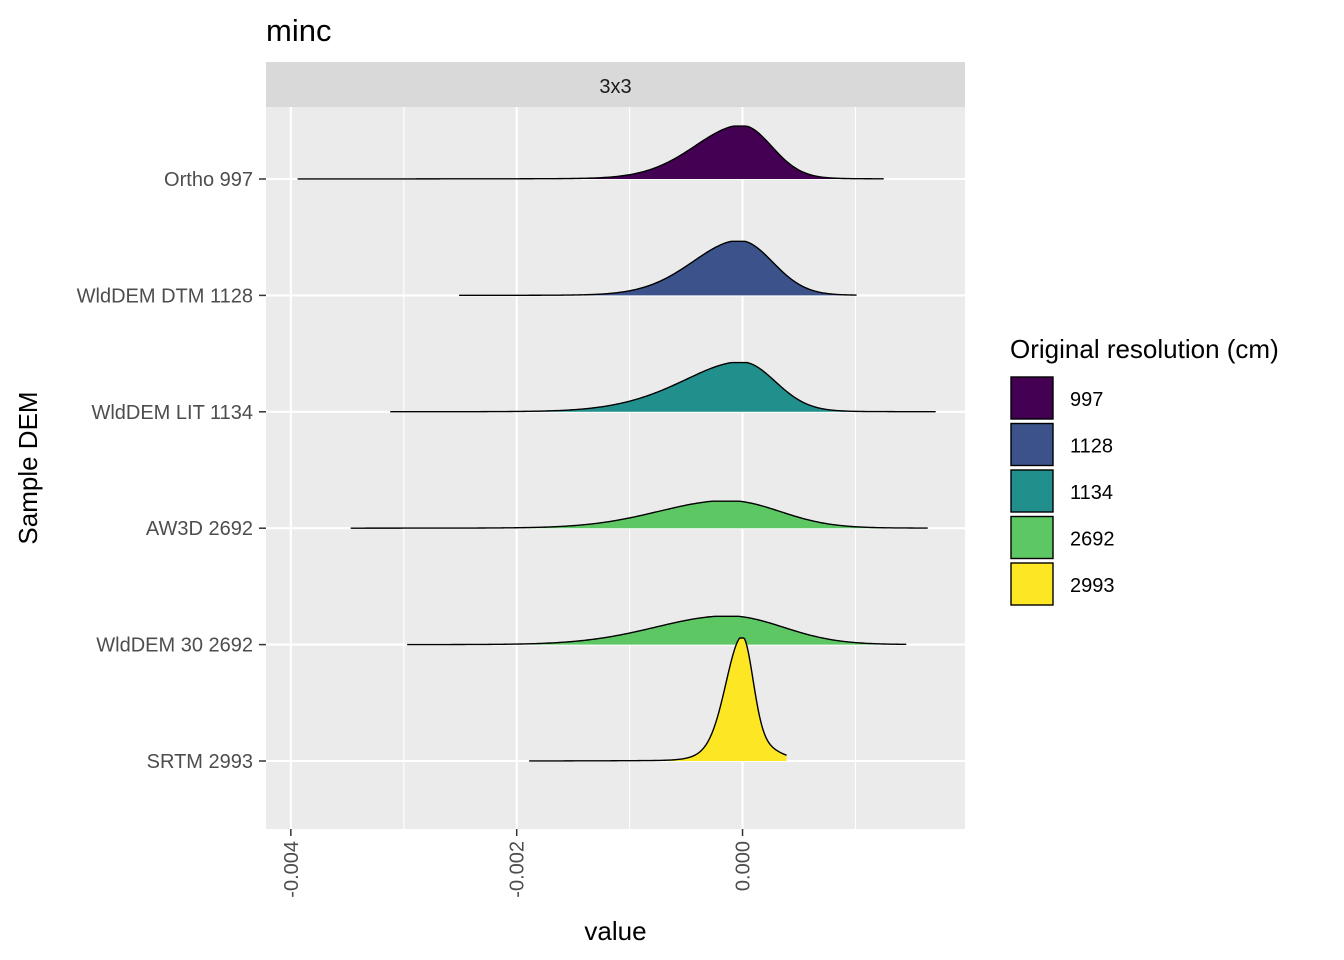  Describe the element at coordinates (298, 30) in the screenshot. I see `chart-title: minc` at that location.